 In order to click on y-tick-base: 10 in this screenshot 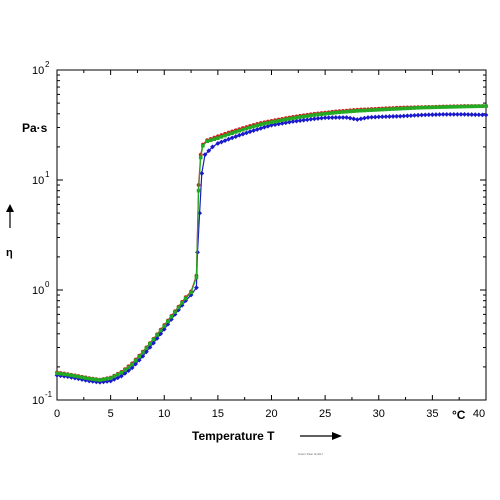, I will do `click(38, 71)`.